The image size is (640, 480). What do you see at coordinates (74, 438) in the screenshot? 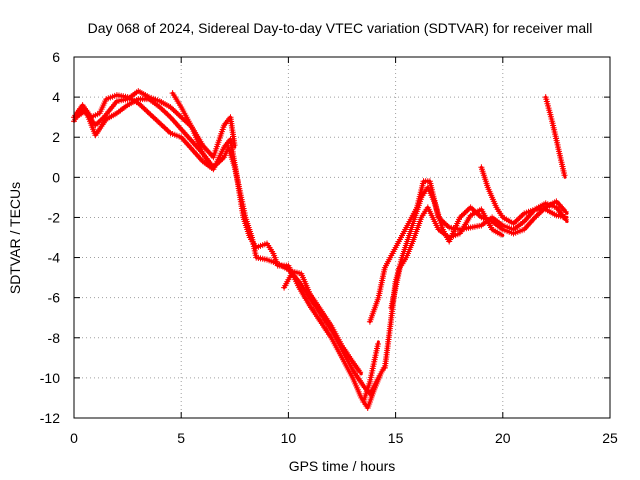
I see `x-tick-label: 0` at bounding box center [74, 438].